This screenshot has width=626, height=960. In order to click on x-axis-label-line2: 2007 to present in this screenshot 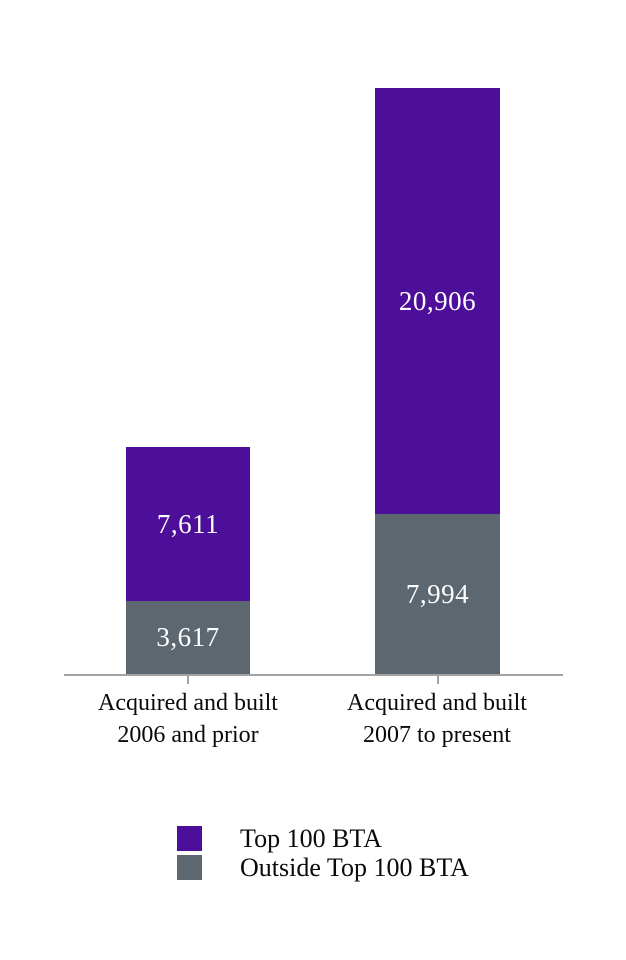, I will do `click(437, 735)`.